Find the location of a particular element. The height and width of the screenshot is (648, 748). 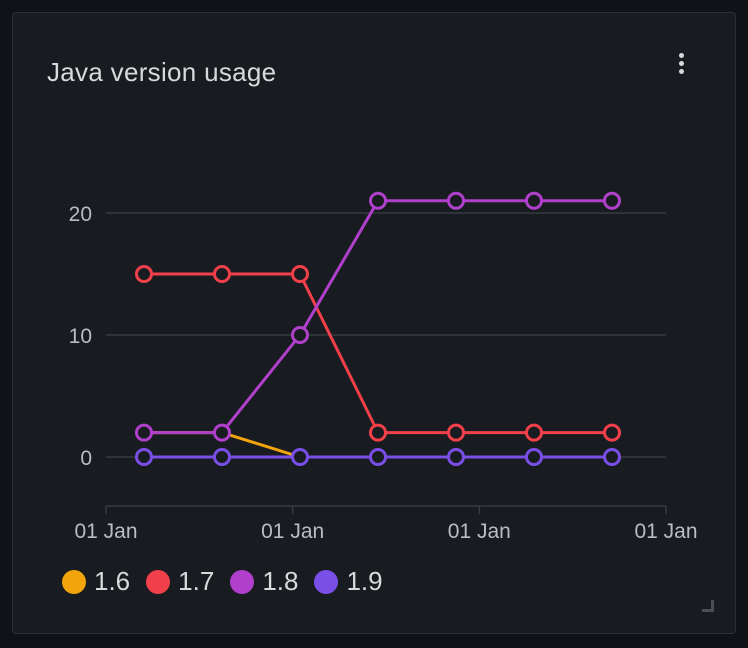

legend-item-1-9: 1.9 is located at coordinates (348, 581).